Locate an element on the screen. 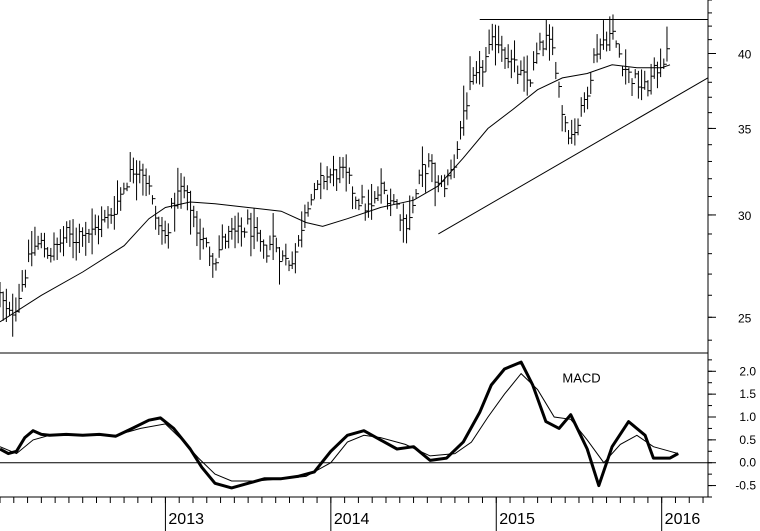  price-tick-label: 25 is located at coordinates (745, 318).